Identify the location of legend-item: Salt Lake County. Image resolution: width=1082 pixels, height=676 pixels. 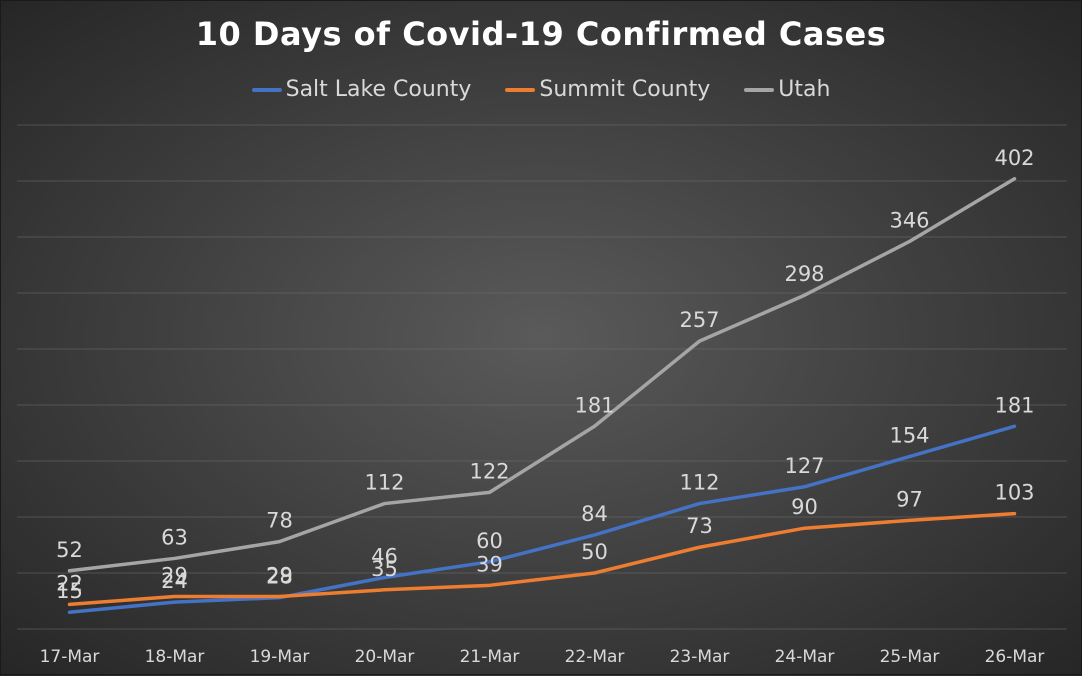
(361, 89).